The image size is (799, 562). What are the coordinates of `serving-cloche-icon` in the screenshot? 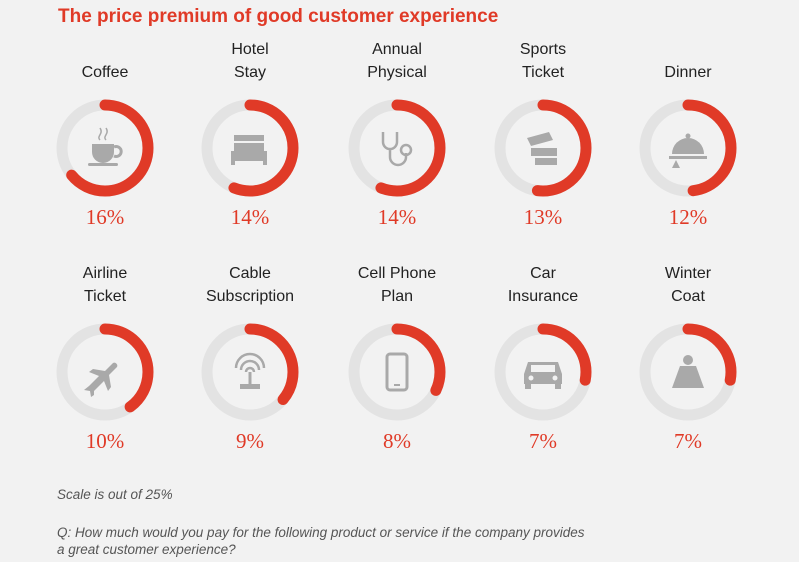 It's located at (688, 150).